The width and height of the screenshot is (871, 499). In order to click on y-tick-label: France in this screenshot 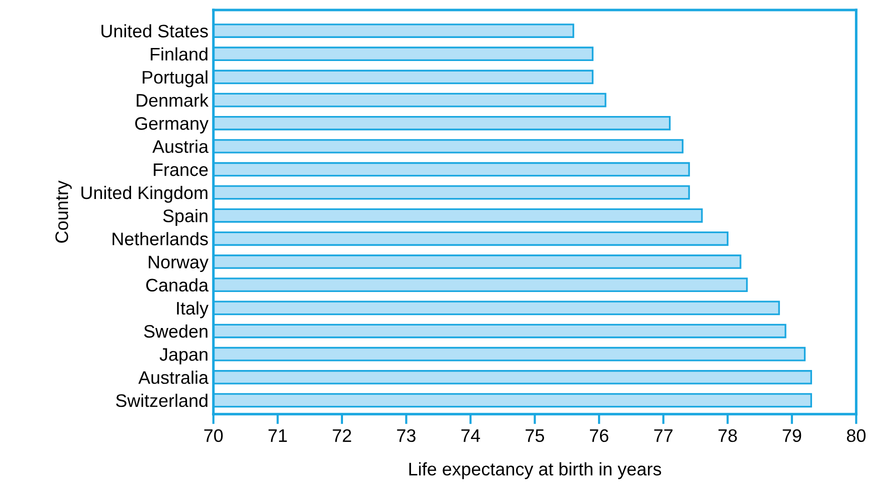, I will do `click(181, 169)`.